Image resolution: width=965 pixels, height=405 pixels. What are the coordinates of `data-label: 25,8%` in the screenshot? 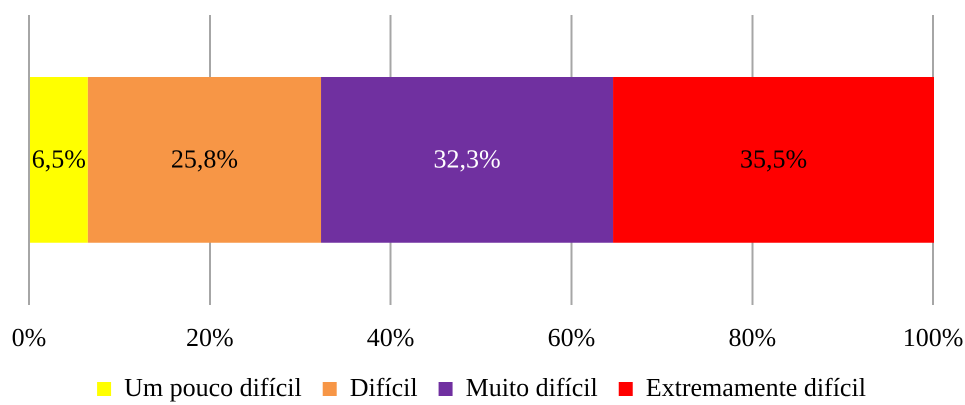 It's located at (204, 159).